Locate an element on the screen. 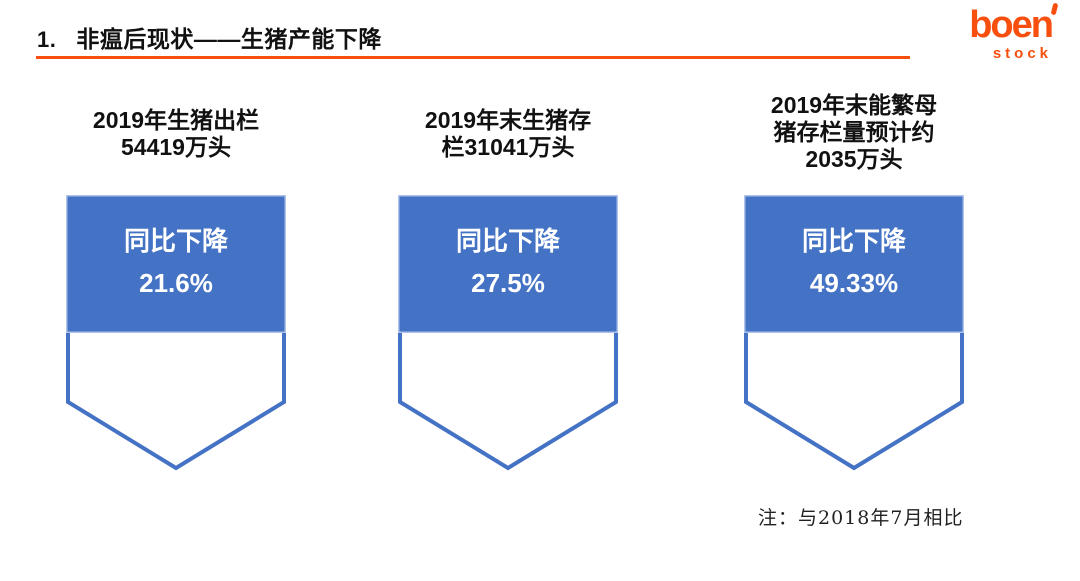 Image resolution: width=1080 pixels, height=581 pixels. banner-2-value: 27.5% is located at coordinates (508, 283).